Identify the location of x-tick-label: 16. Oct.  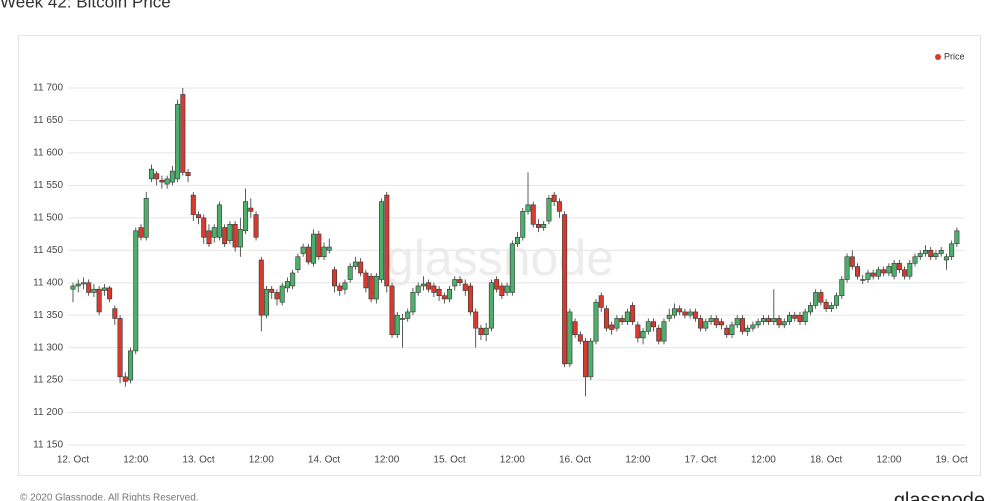
(575, 460).